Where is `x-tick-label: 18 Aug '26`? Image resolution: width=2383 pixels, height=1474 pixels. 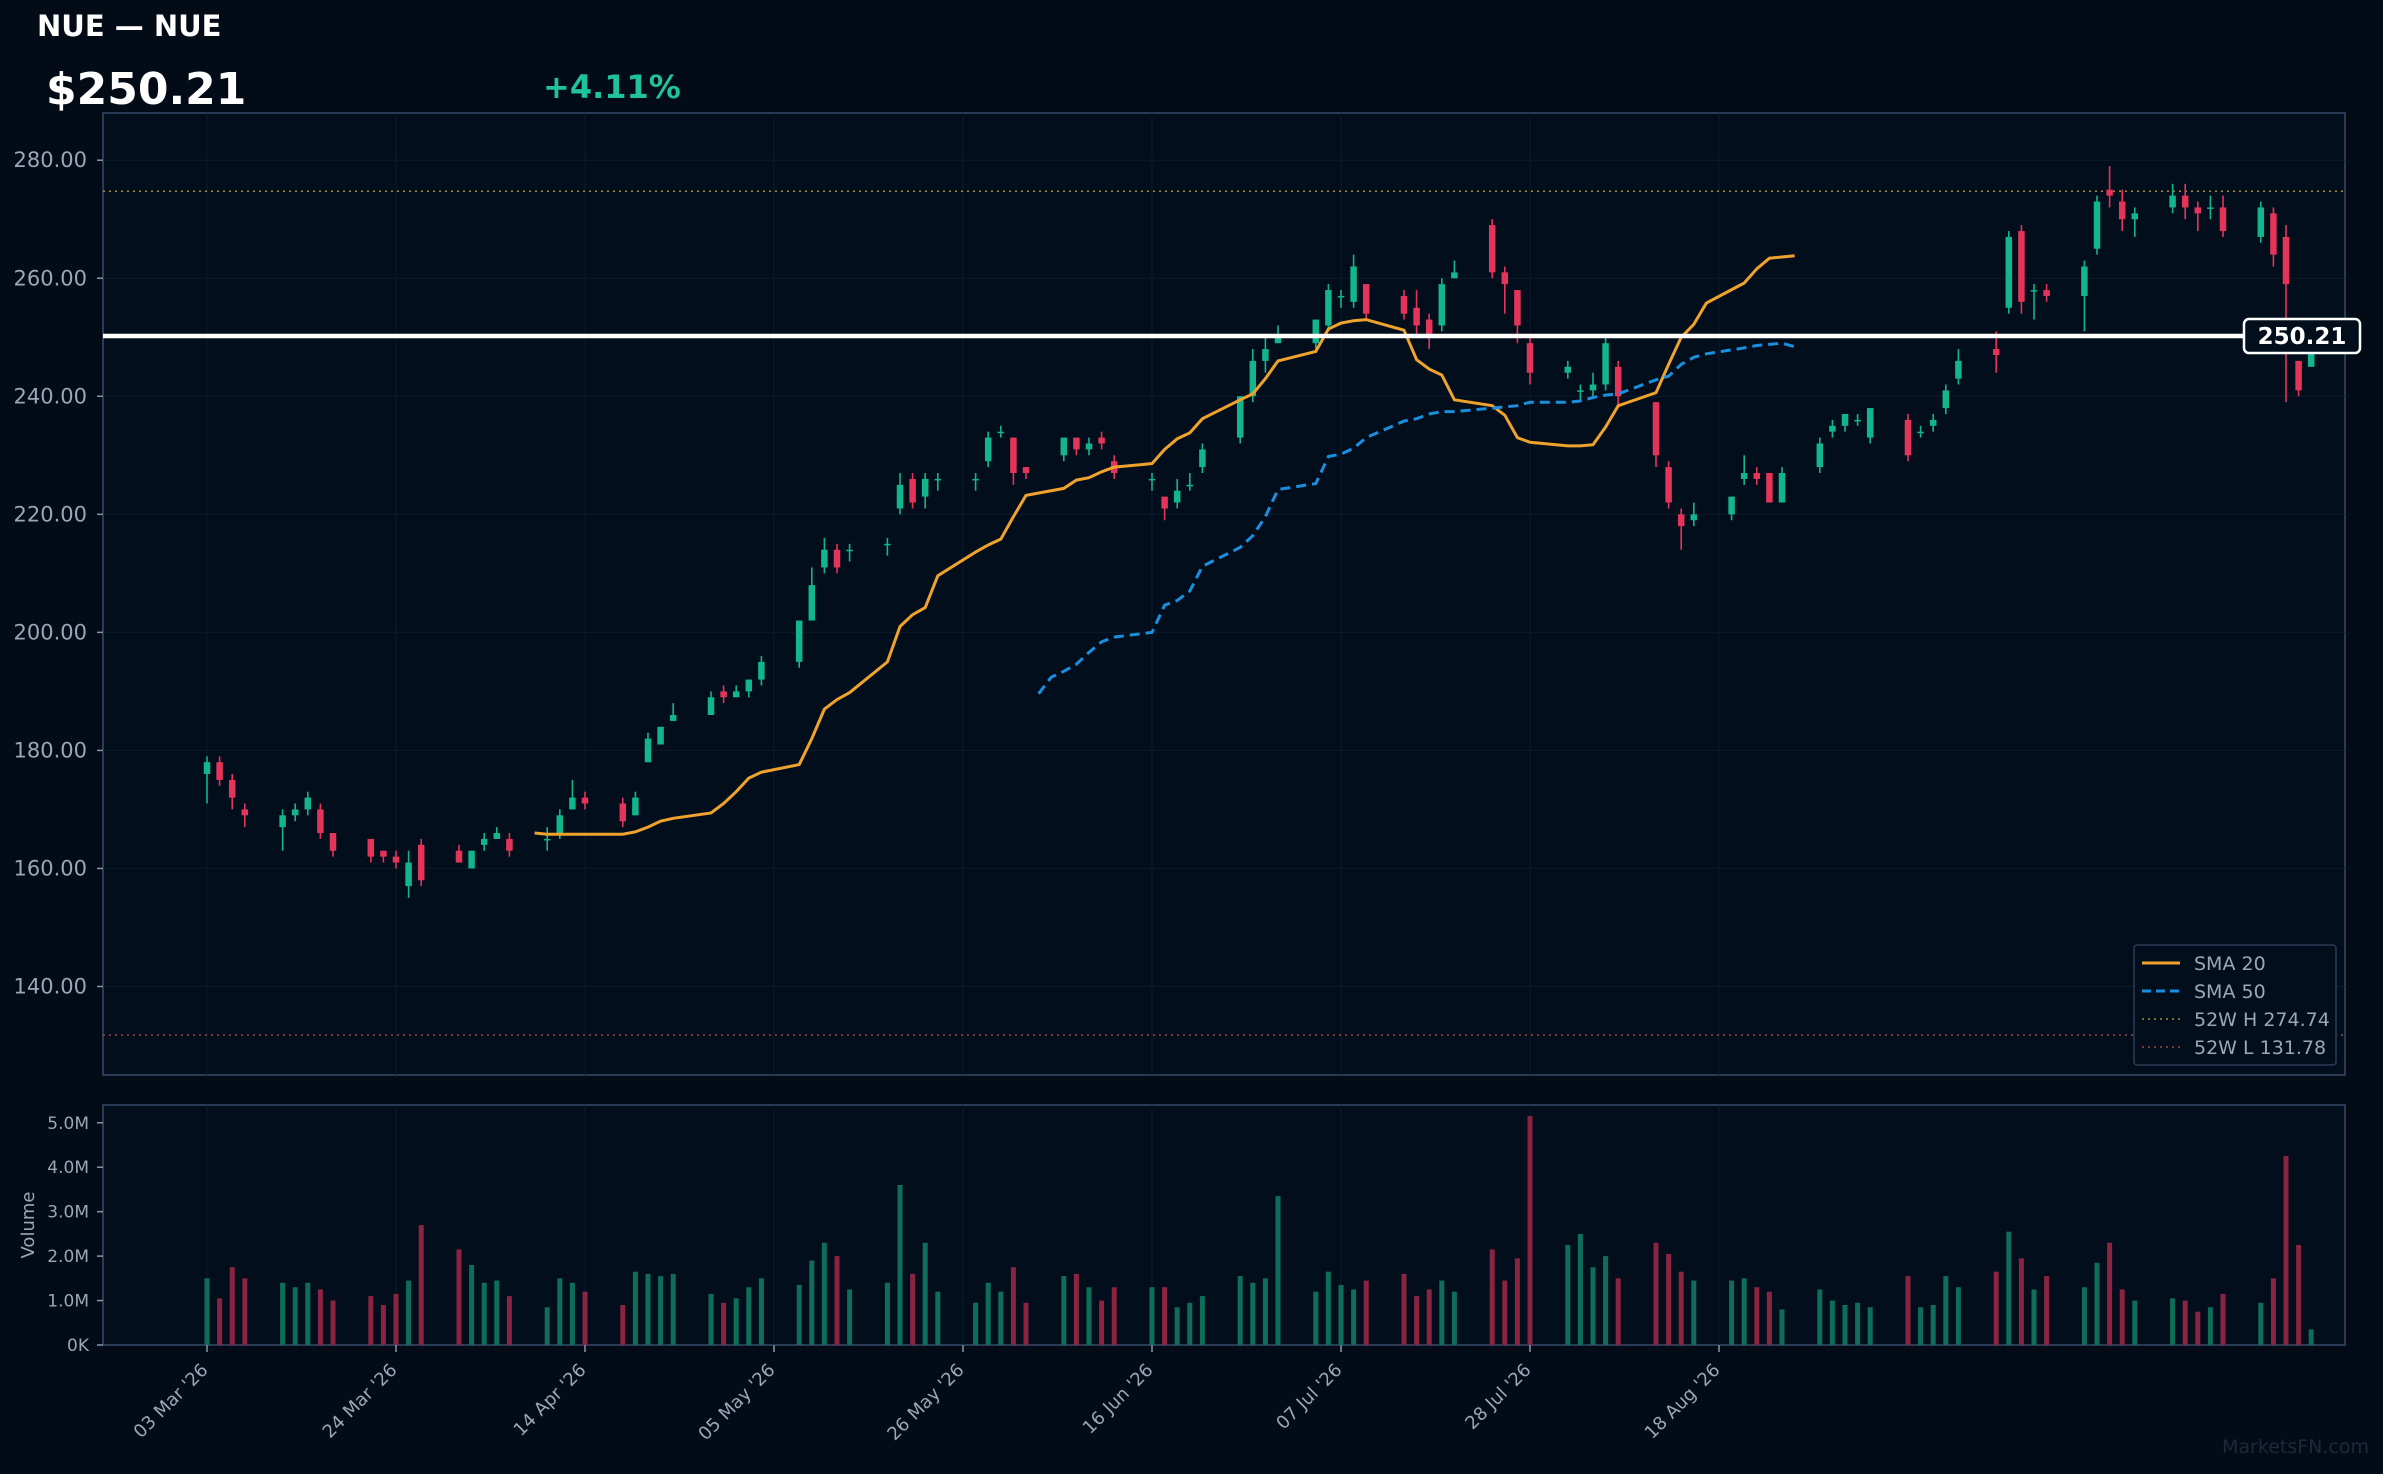
x-tick-label: 18 Aug '26 is located at coordinates (1683, 1402).